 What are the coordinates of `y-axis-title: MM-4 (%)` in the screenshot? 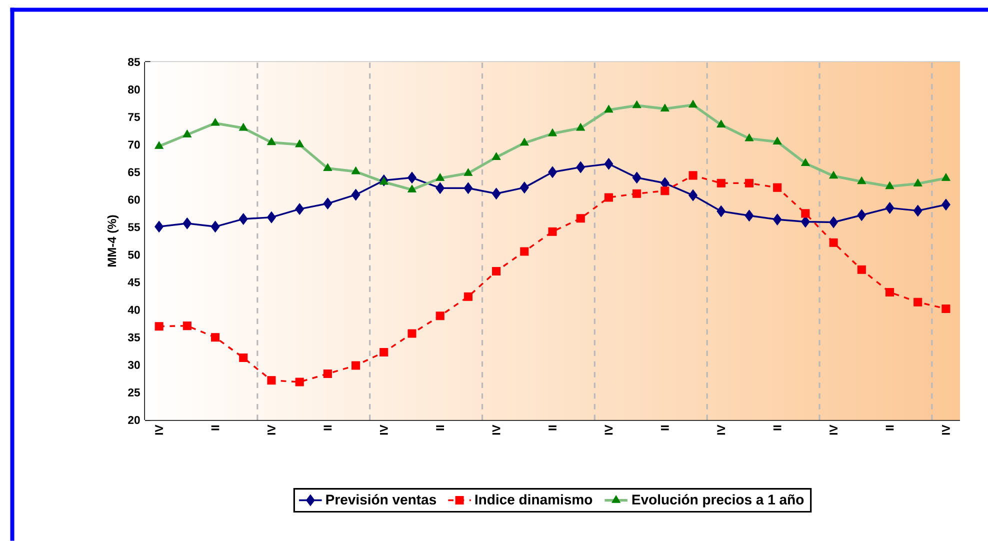 It's located at (113, 241).